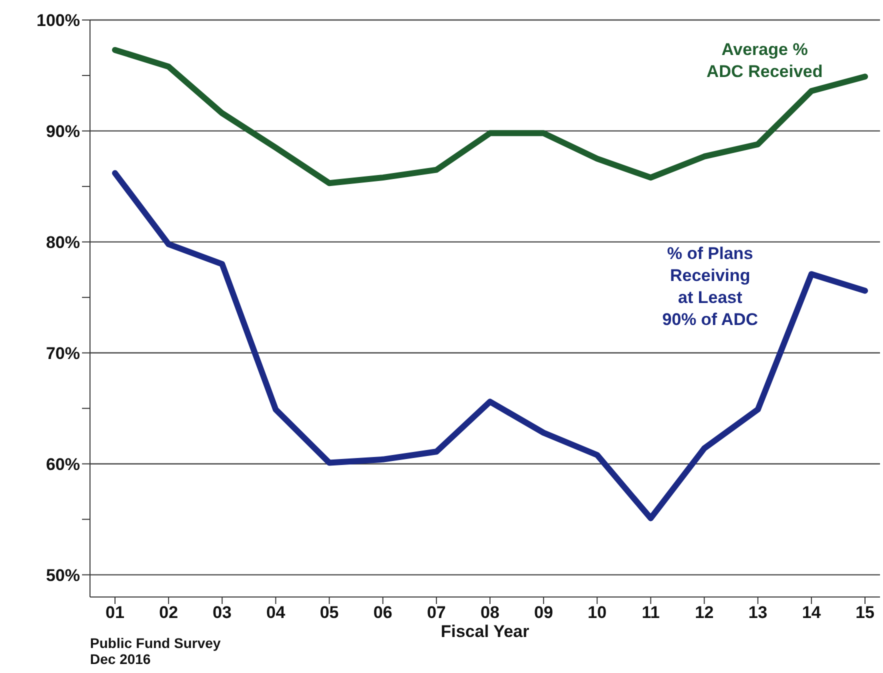 This screenshot has height=673, width=883. I want to click on x-tick-label: 08, so click(490, 612).